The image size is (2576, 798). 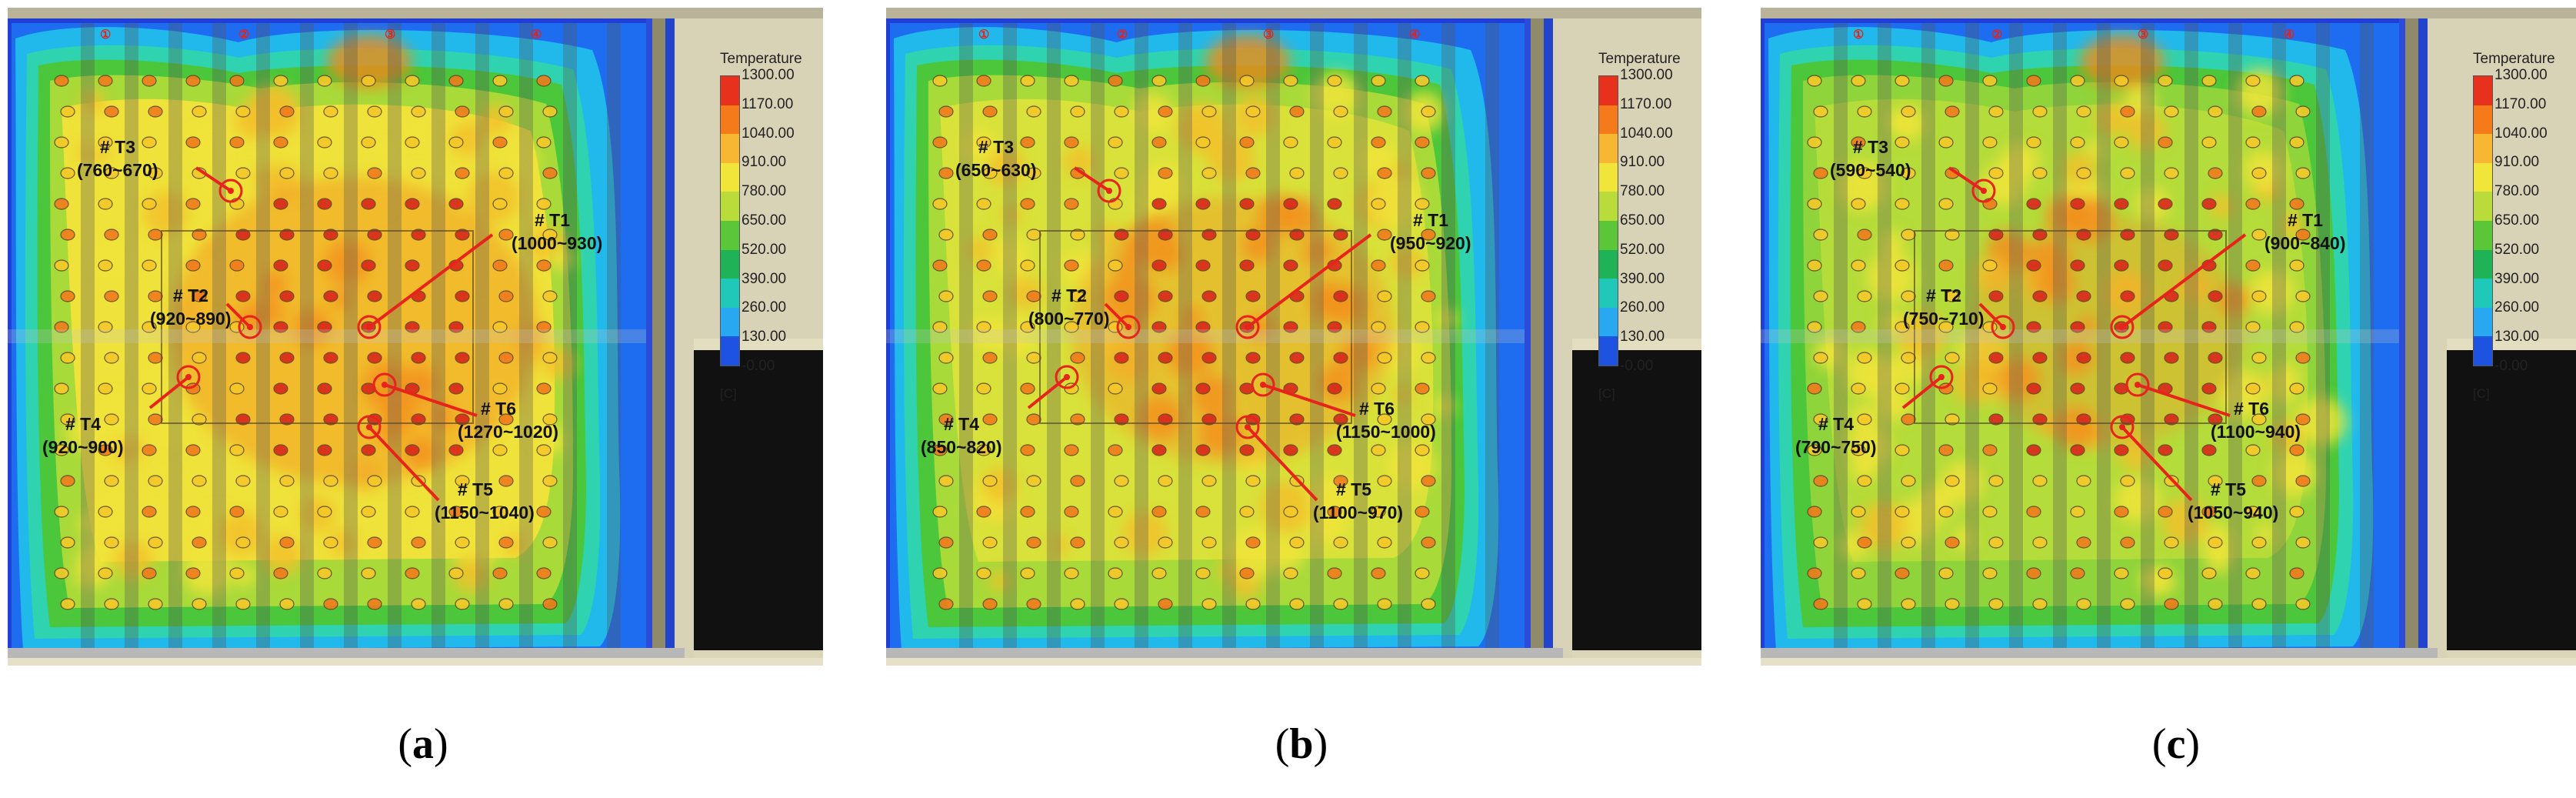 I want to click on sensor-3: # T3 (650~630), so click(x=1038, y=170).